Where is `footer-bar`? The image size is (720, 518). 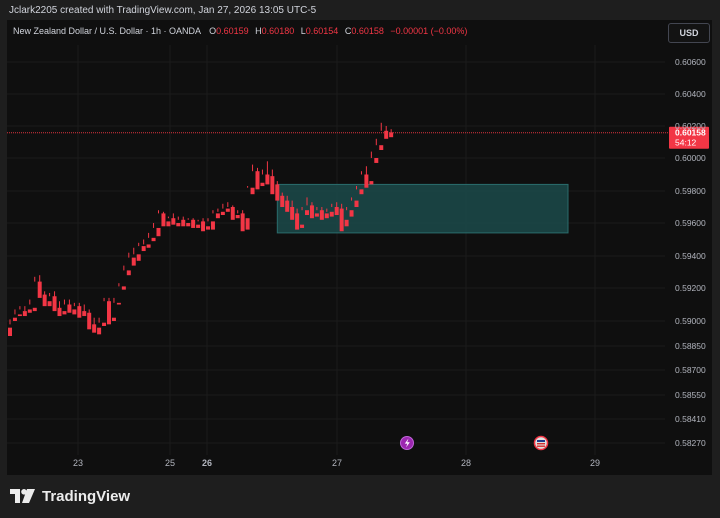 footer-bar is located at coordinates (360, 496).